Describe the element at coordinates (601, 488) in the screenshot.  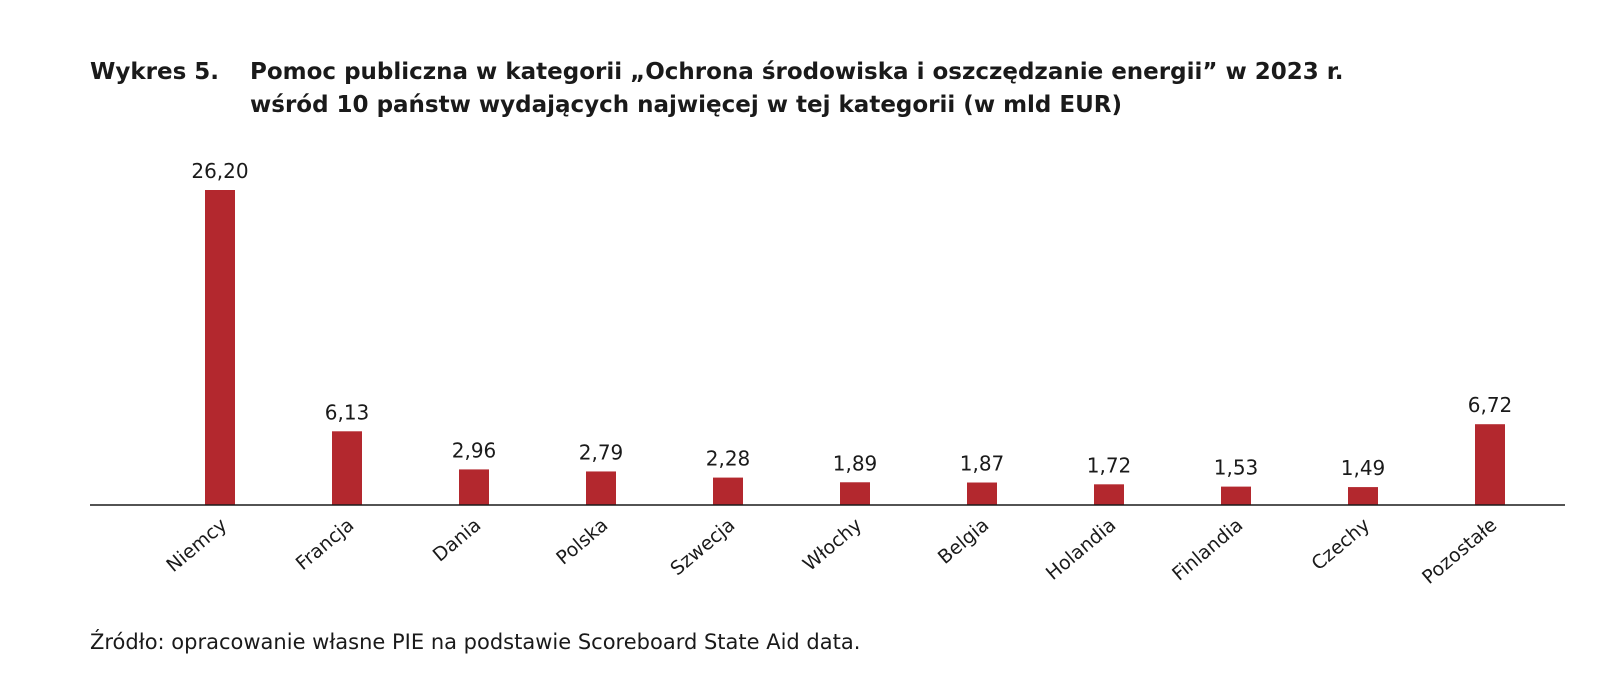
I see `bar-polska` at that location.